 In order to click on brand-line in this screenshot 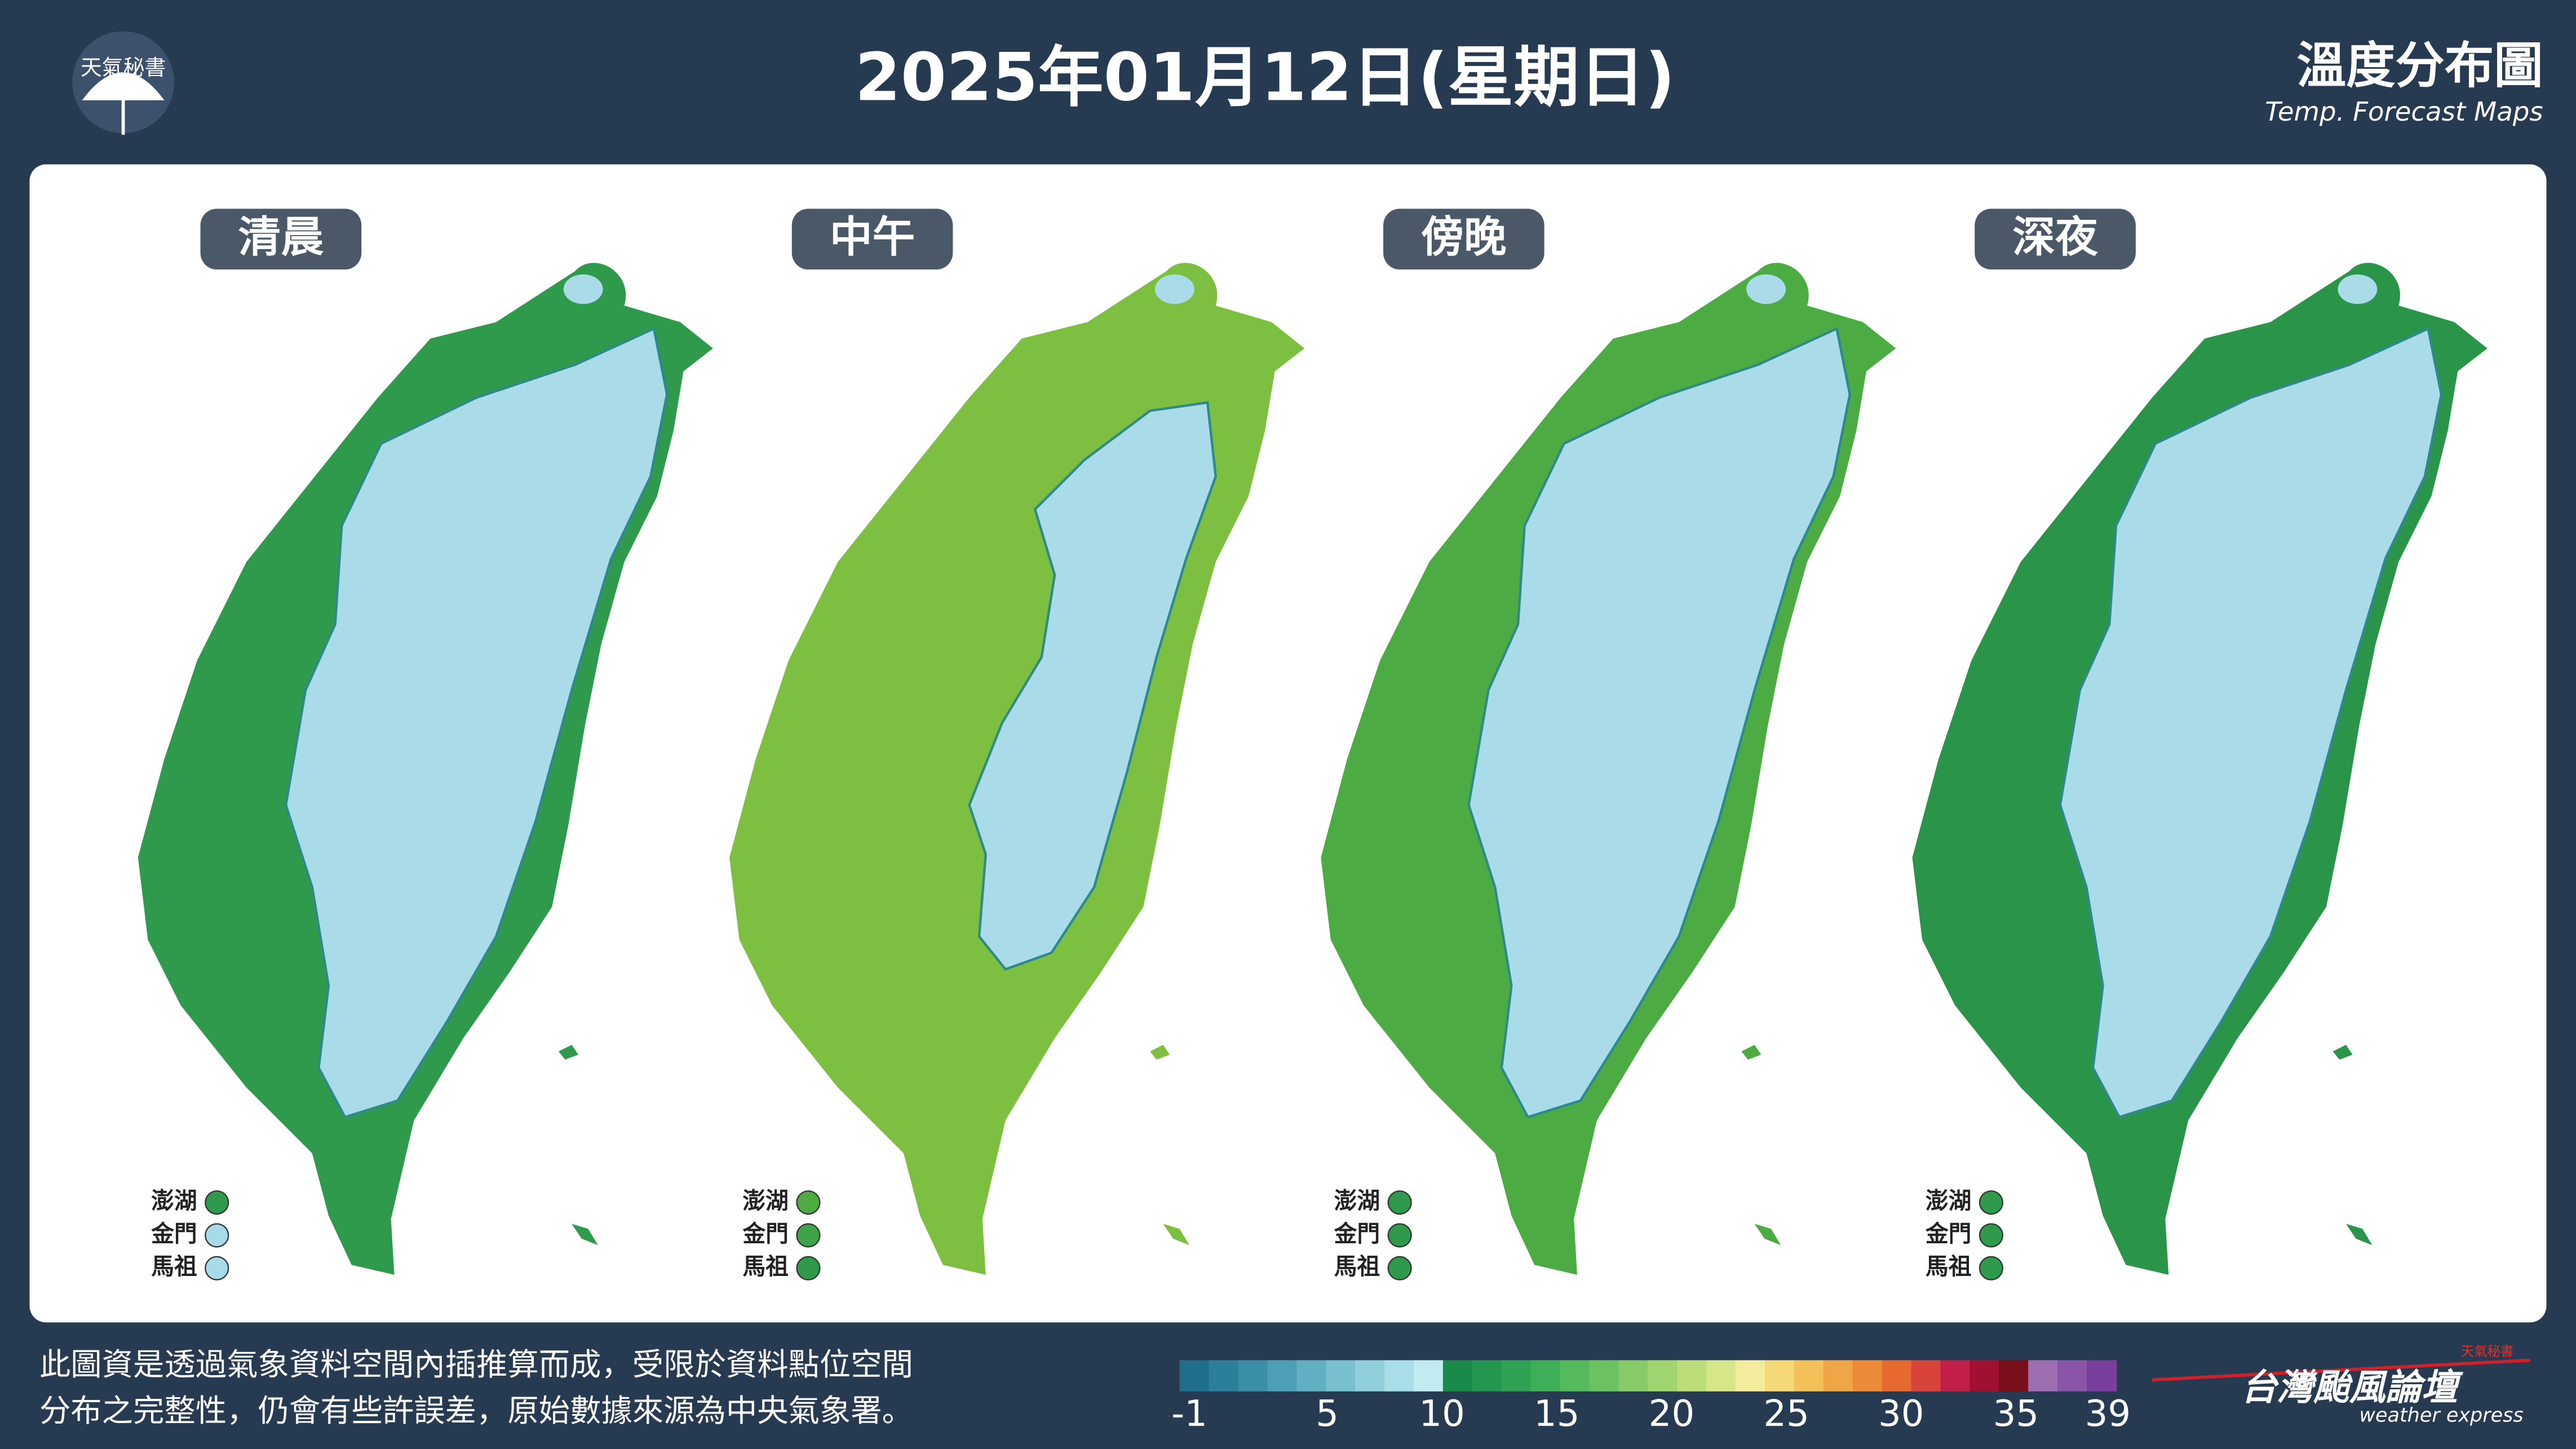, I will do `click(2341, 1370)`.